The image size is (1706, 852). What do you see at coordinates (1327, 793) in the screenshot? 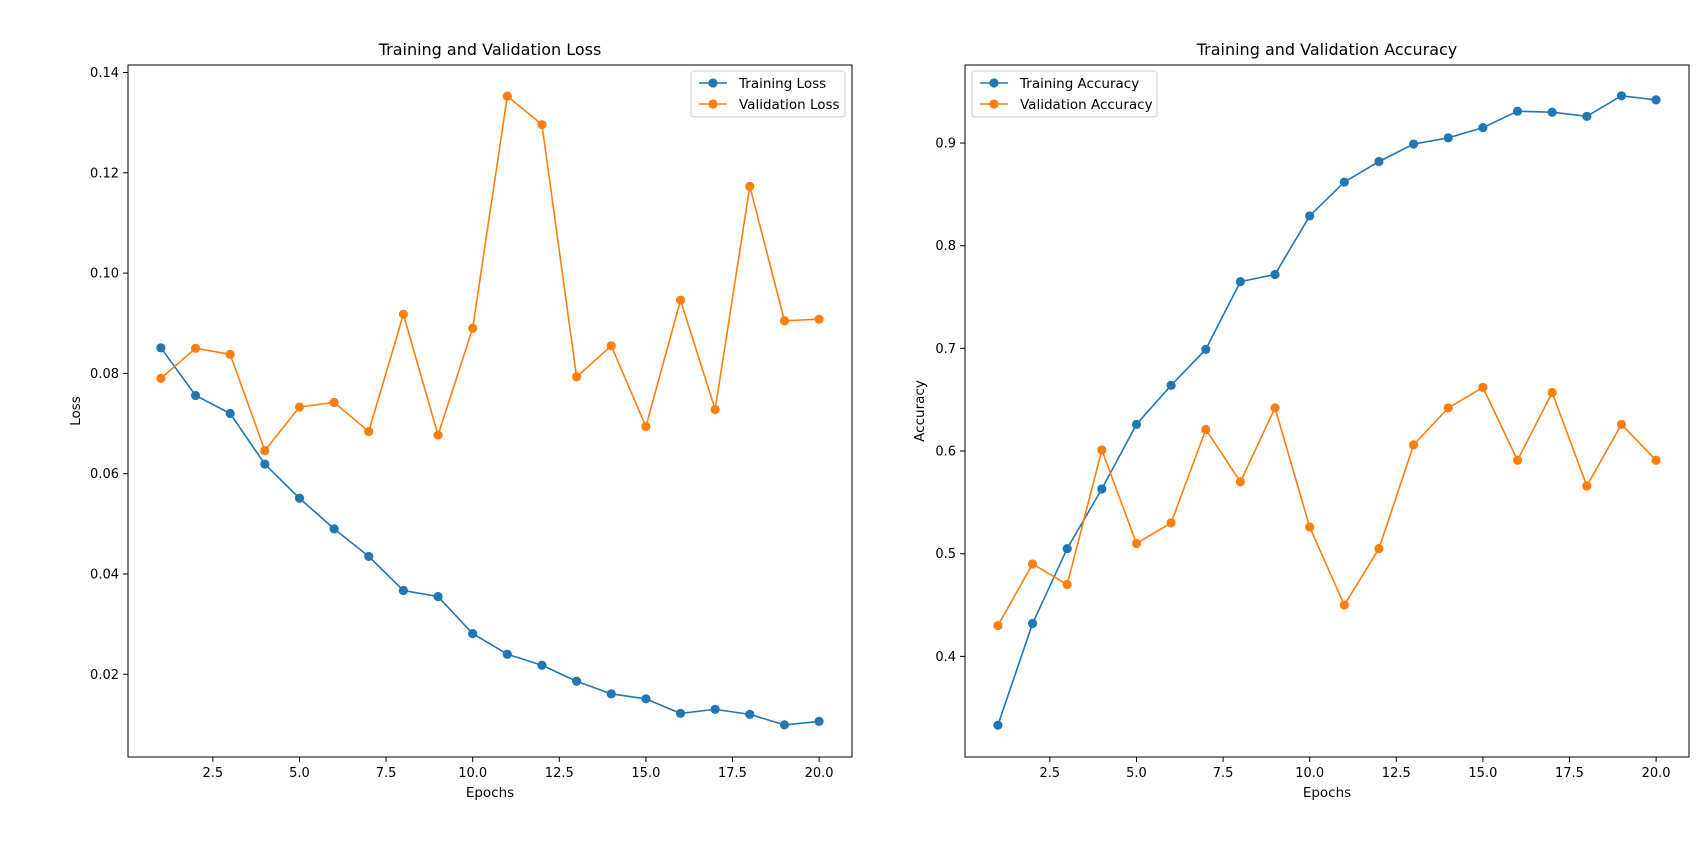
I see `accuracy-chart-xlabel: Epochs` at bounding box center [1327, 793].